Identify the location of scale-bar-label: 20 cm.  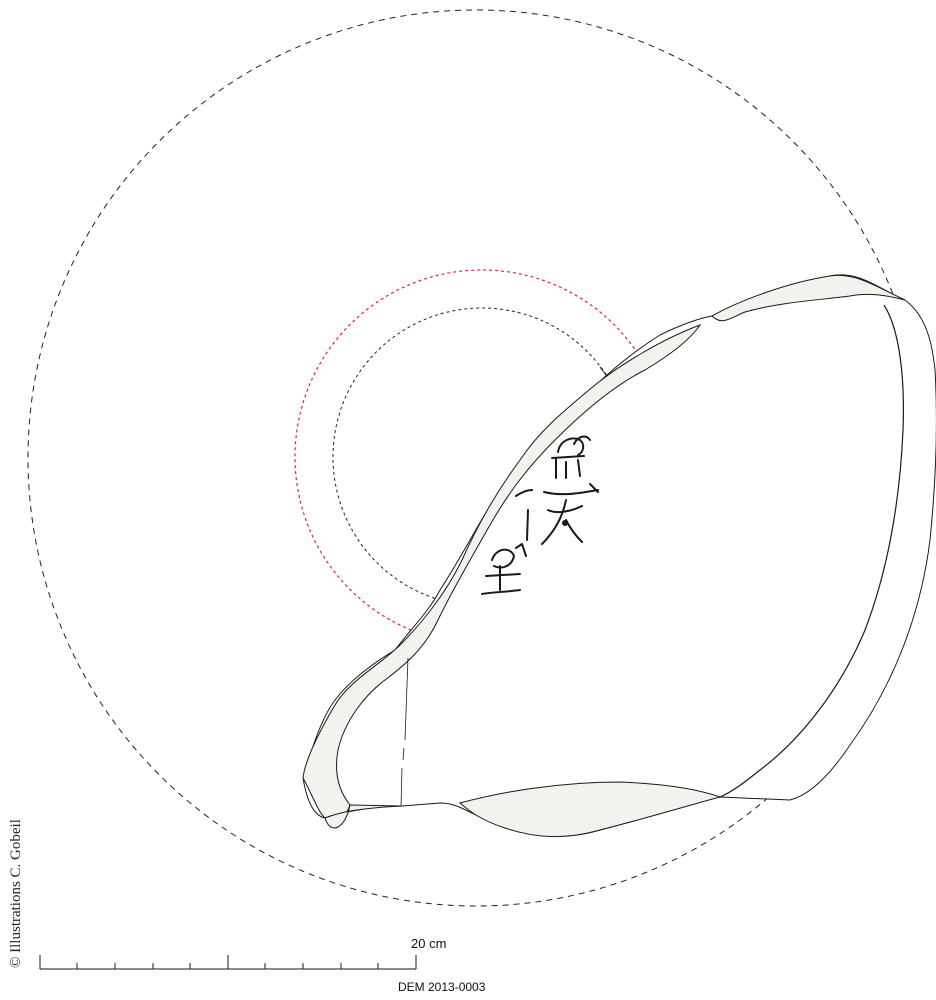
(429, 943).